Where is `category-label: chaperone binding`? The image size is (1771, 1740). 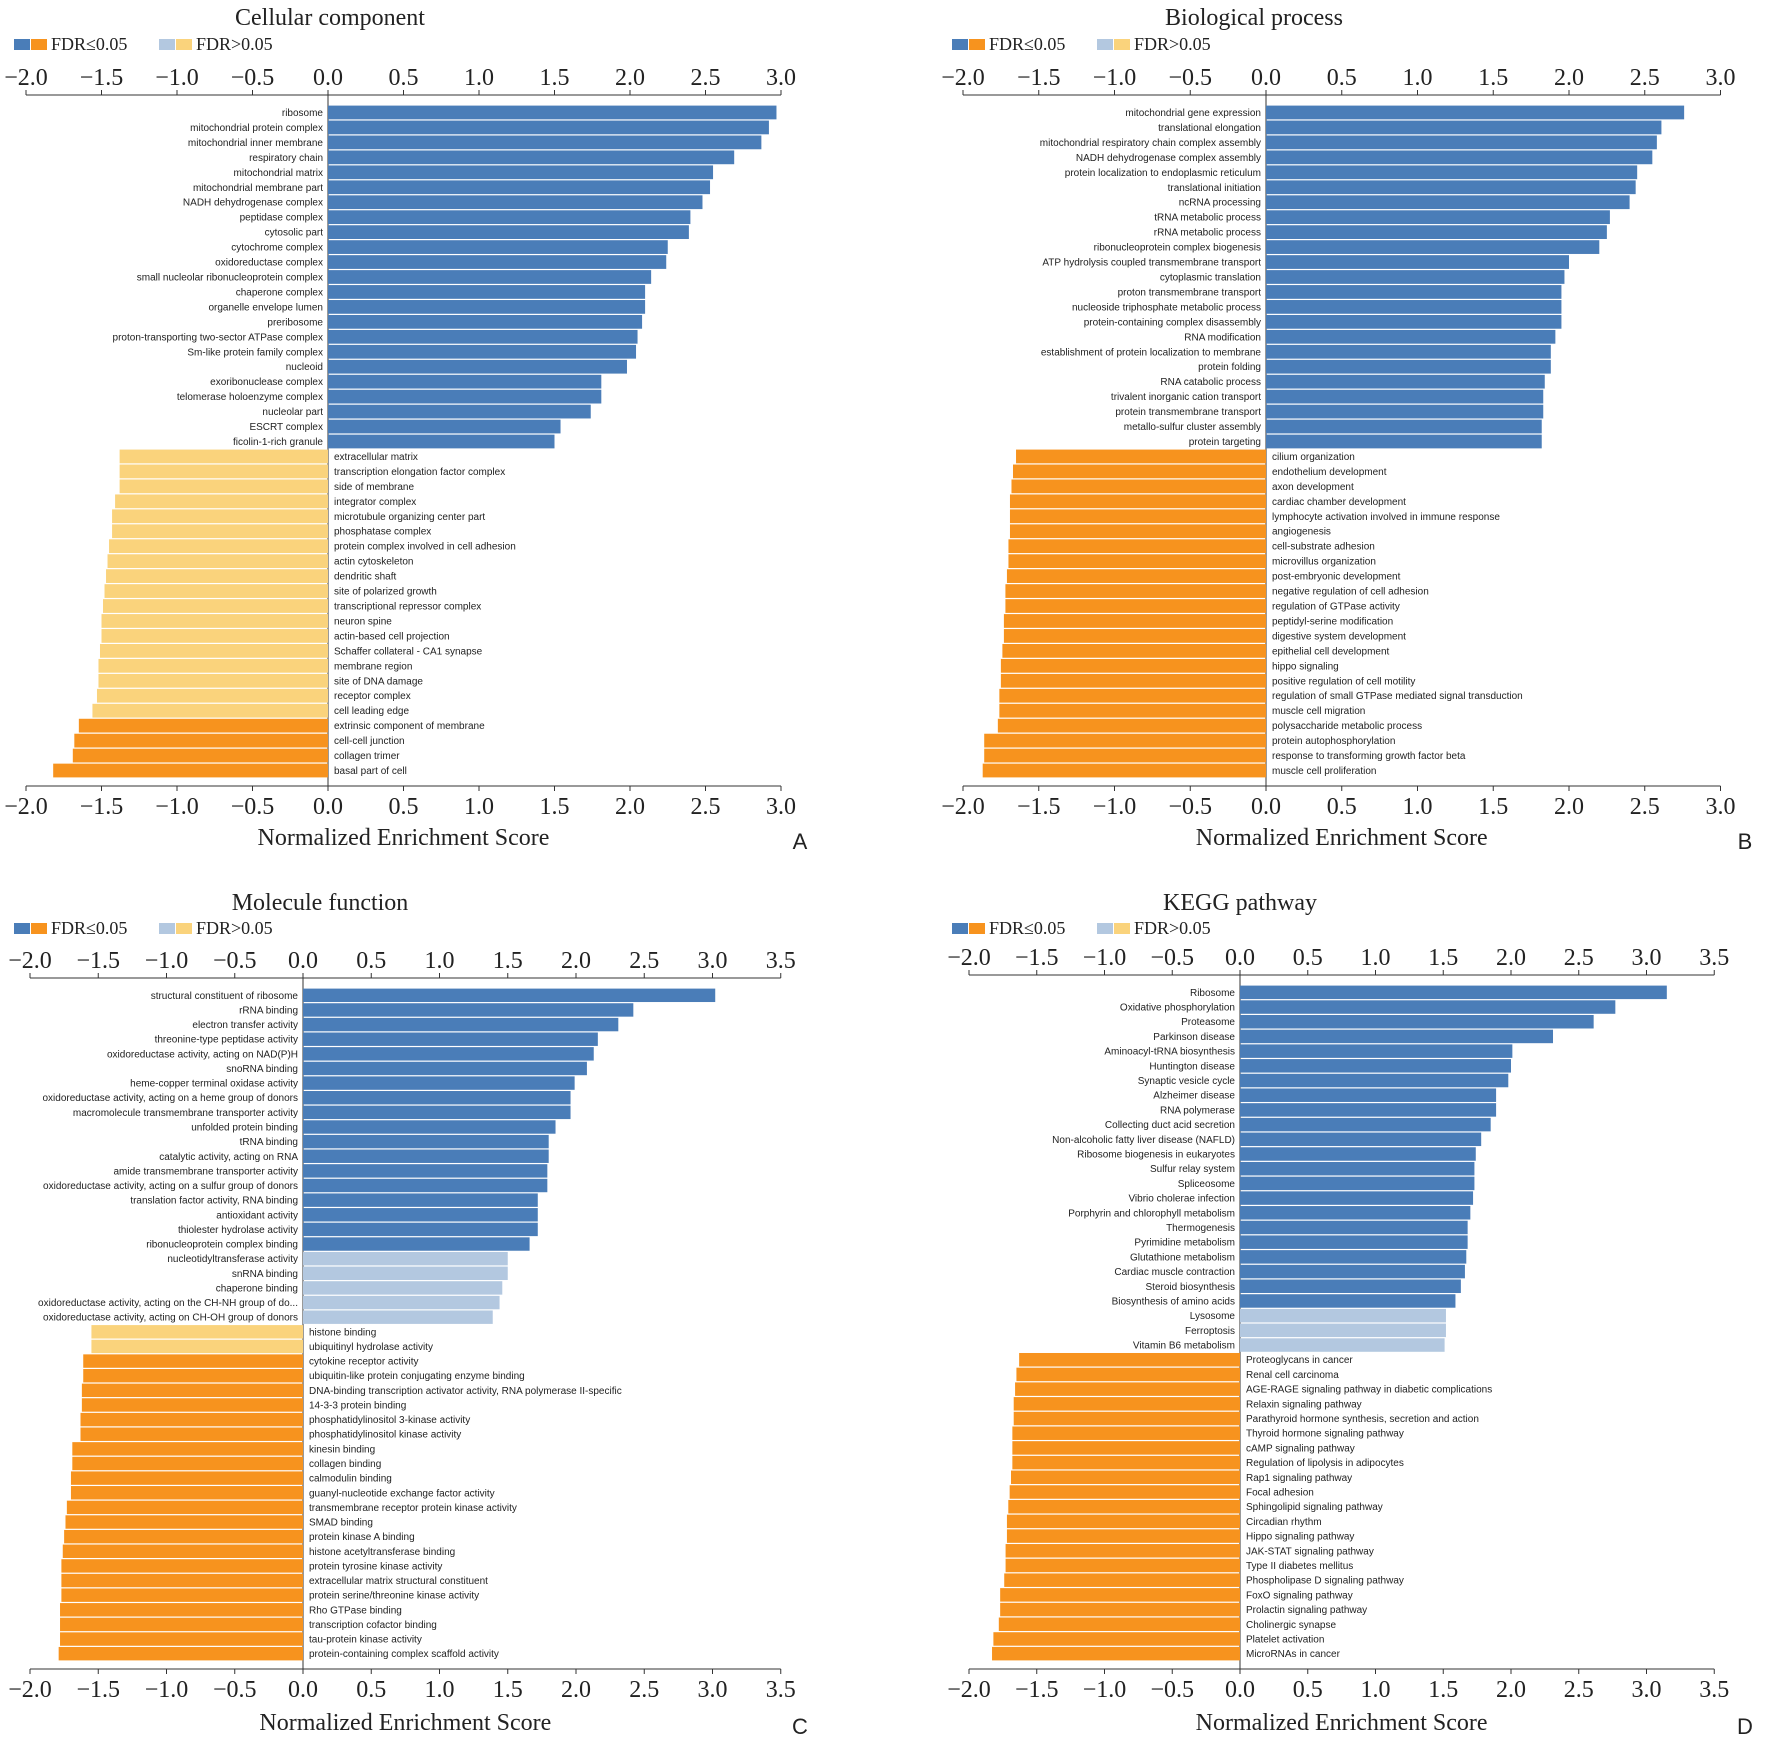
category-label: chaperone binding is located at coordinates (257, 1288).